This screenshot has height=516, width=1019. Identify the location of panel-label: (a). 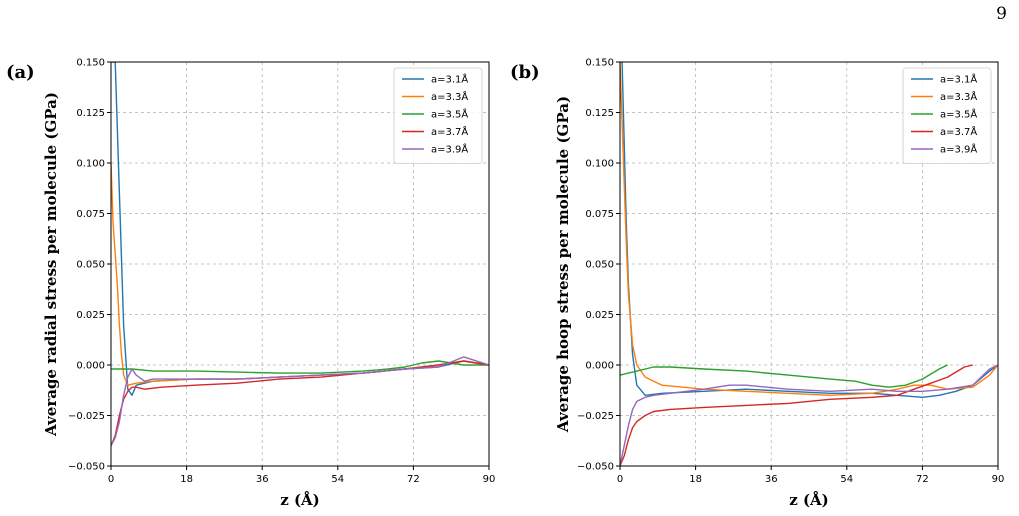
(20, 72).